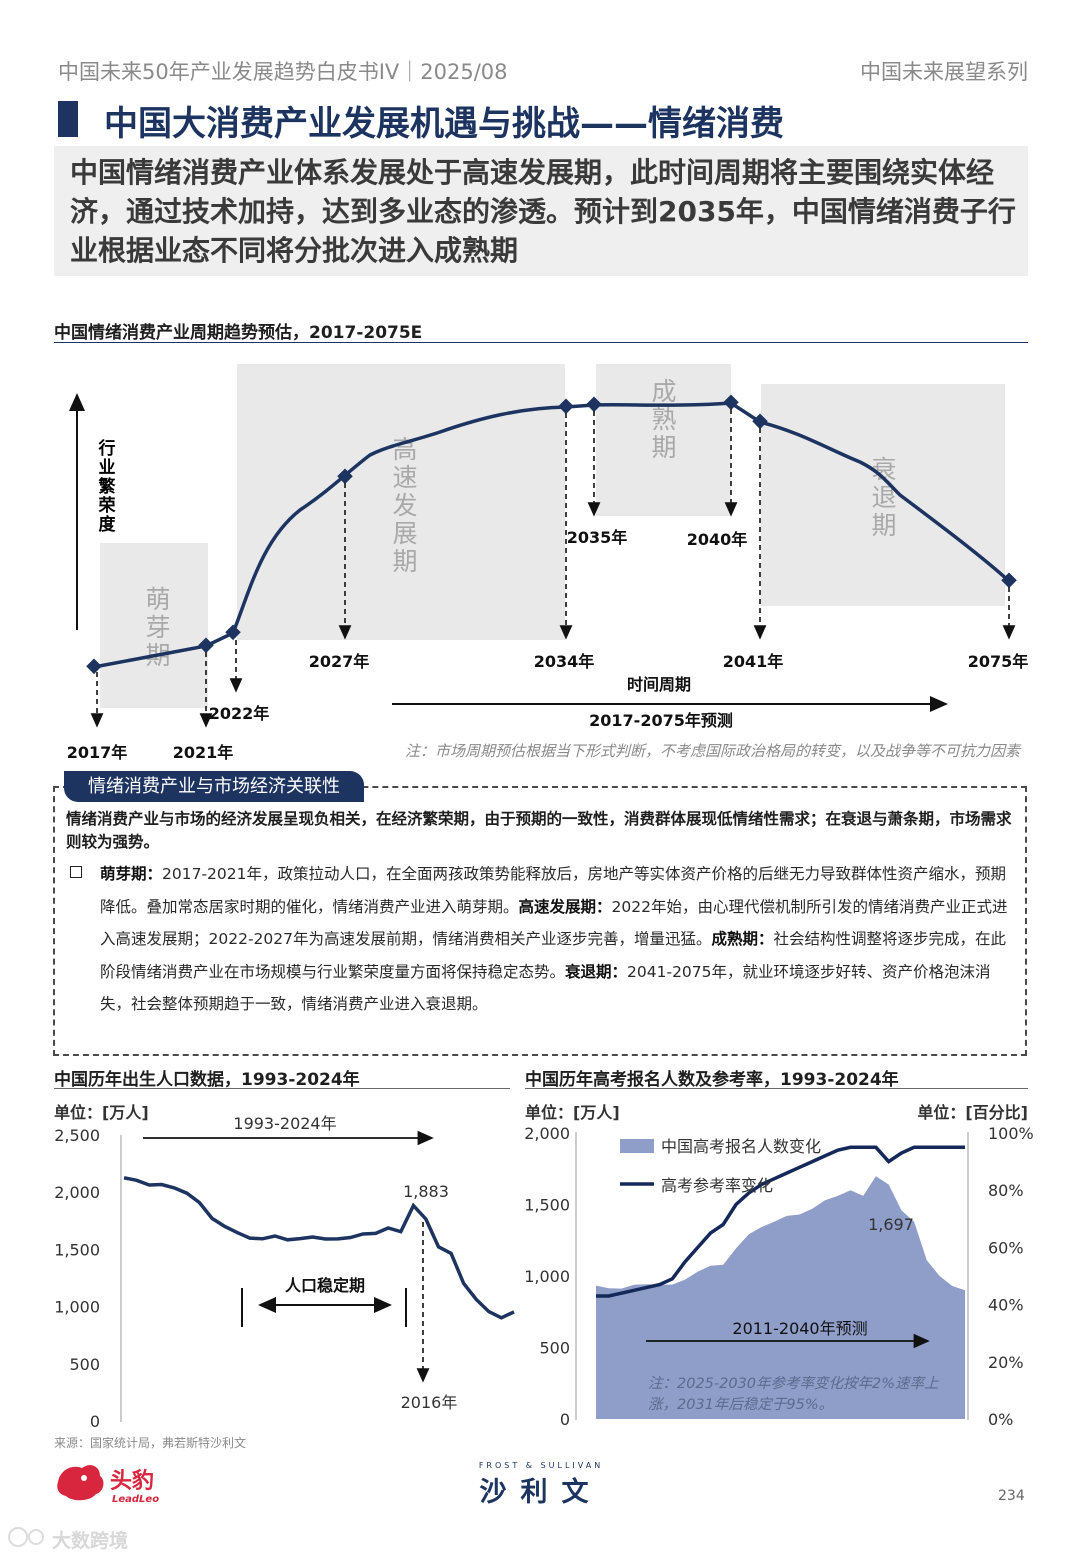 The height and width of the screenshot is (1559, 1080). I want to click on explanation-tag: 情绪消费产业与市场经济关联性, so click(214, 786).